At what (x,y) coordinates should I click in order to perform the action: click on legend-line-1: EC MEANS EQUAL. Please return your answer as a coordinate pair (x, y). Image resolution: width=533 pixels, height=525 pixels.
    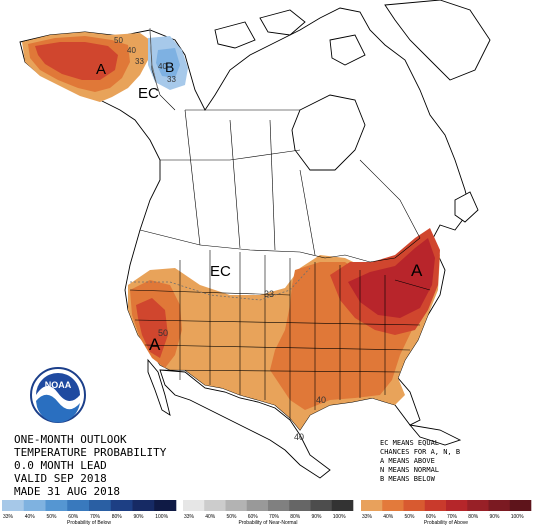
    Looking at the image, I should click on (409, 443).